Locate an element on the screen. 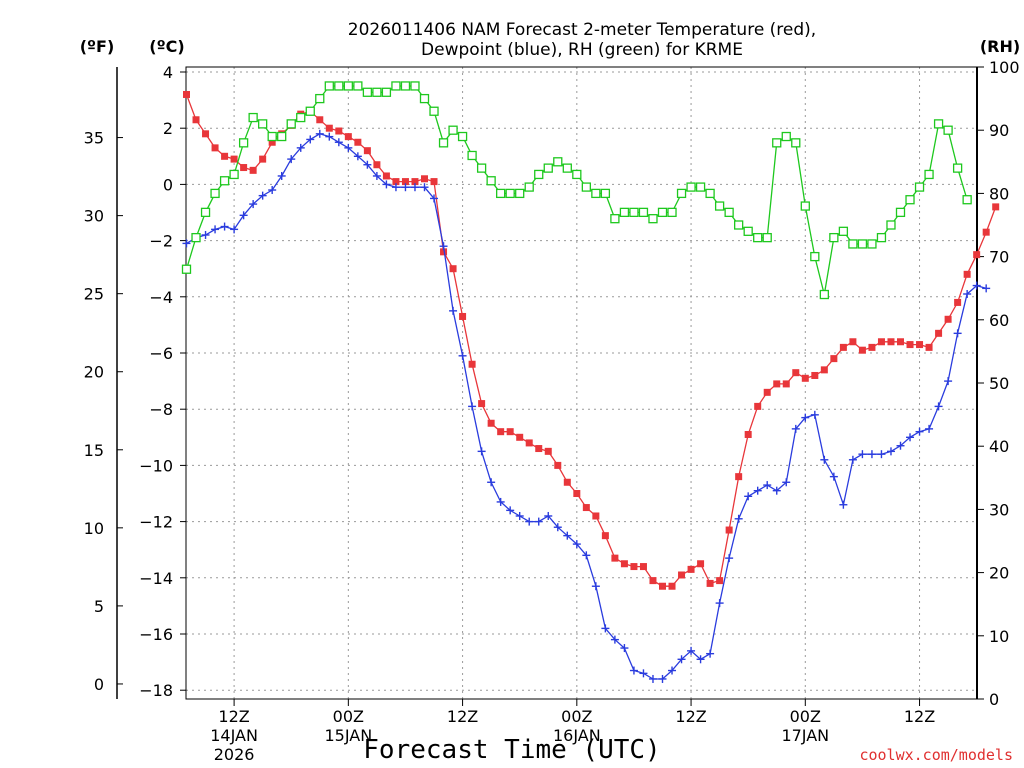  celsius-tick-label: −8 is located at coordinates (161, 409).